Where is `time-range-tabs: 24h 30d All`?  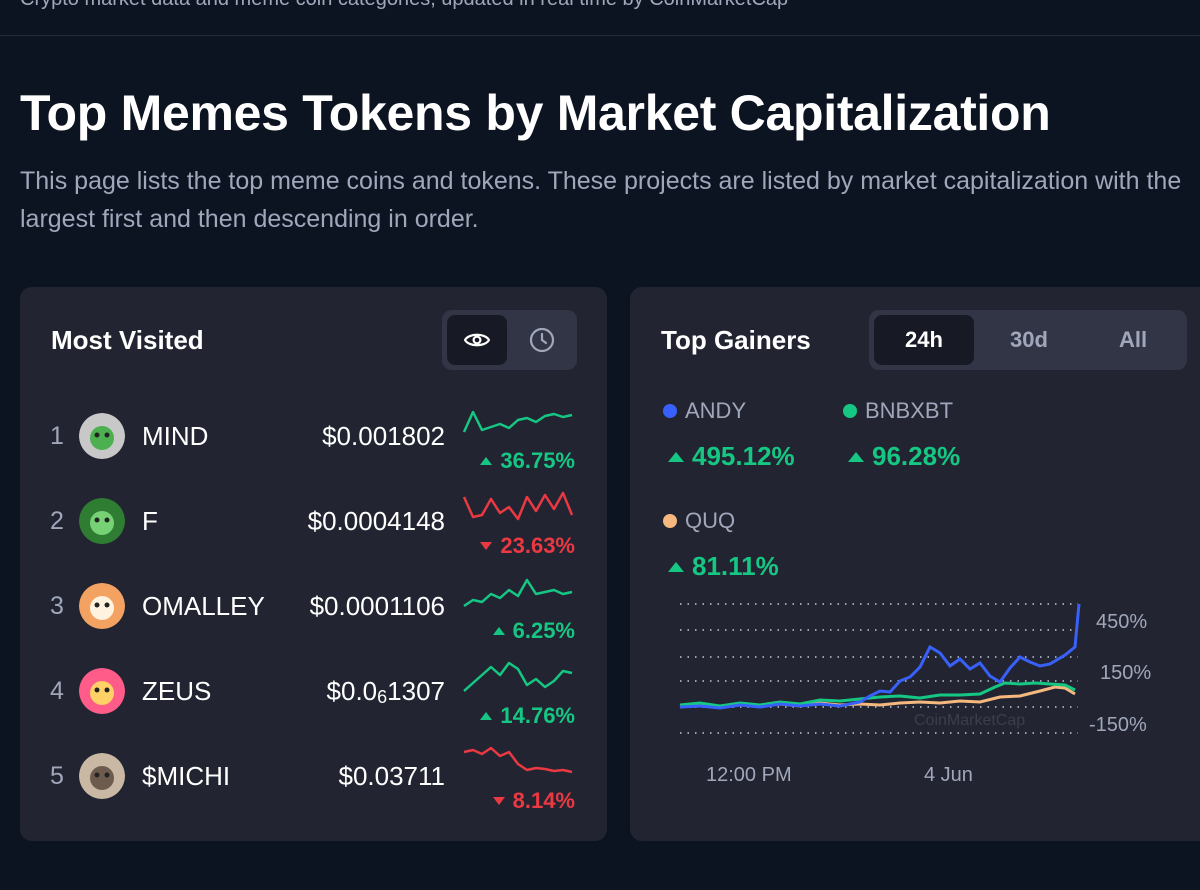
time-range-tabs: 24h 30d All is located at coordinates (1028, 340).